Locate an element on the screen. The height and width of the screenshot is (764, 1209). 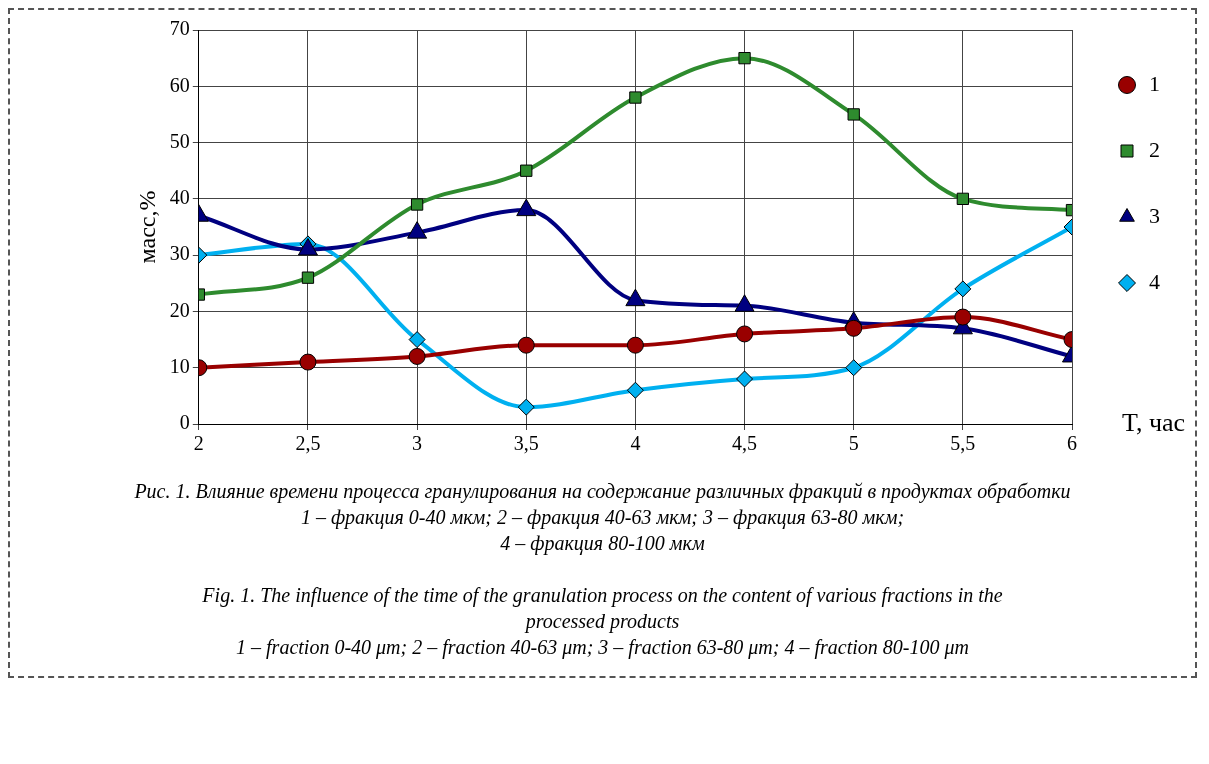
x-tick-label: 3,5 is located at coordinates (526, 443).